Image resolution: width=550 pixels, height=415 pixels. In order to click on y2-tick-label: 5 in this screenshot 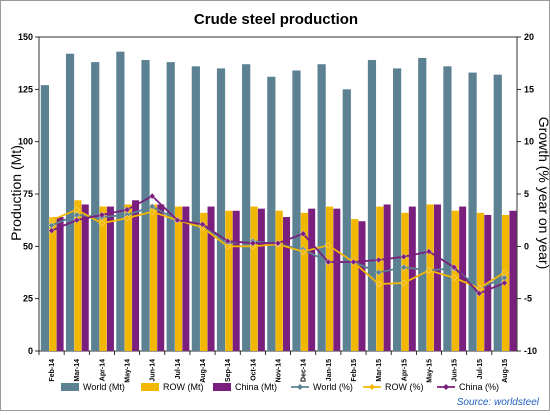, I will do `click(526, 194)`.